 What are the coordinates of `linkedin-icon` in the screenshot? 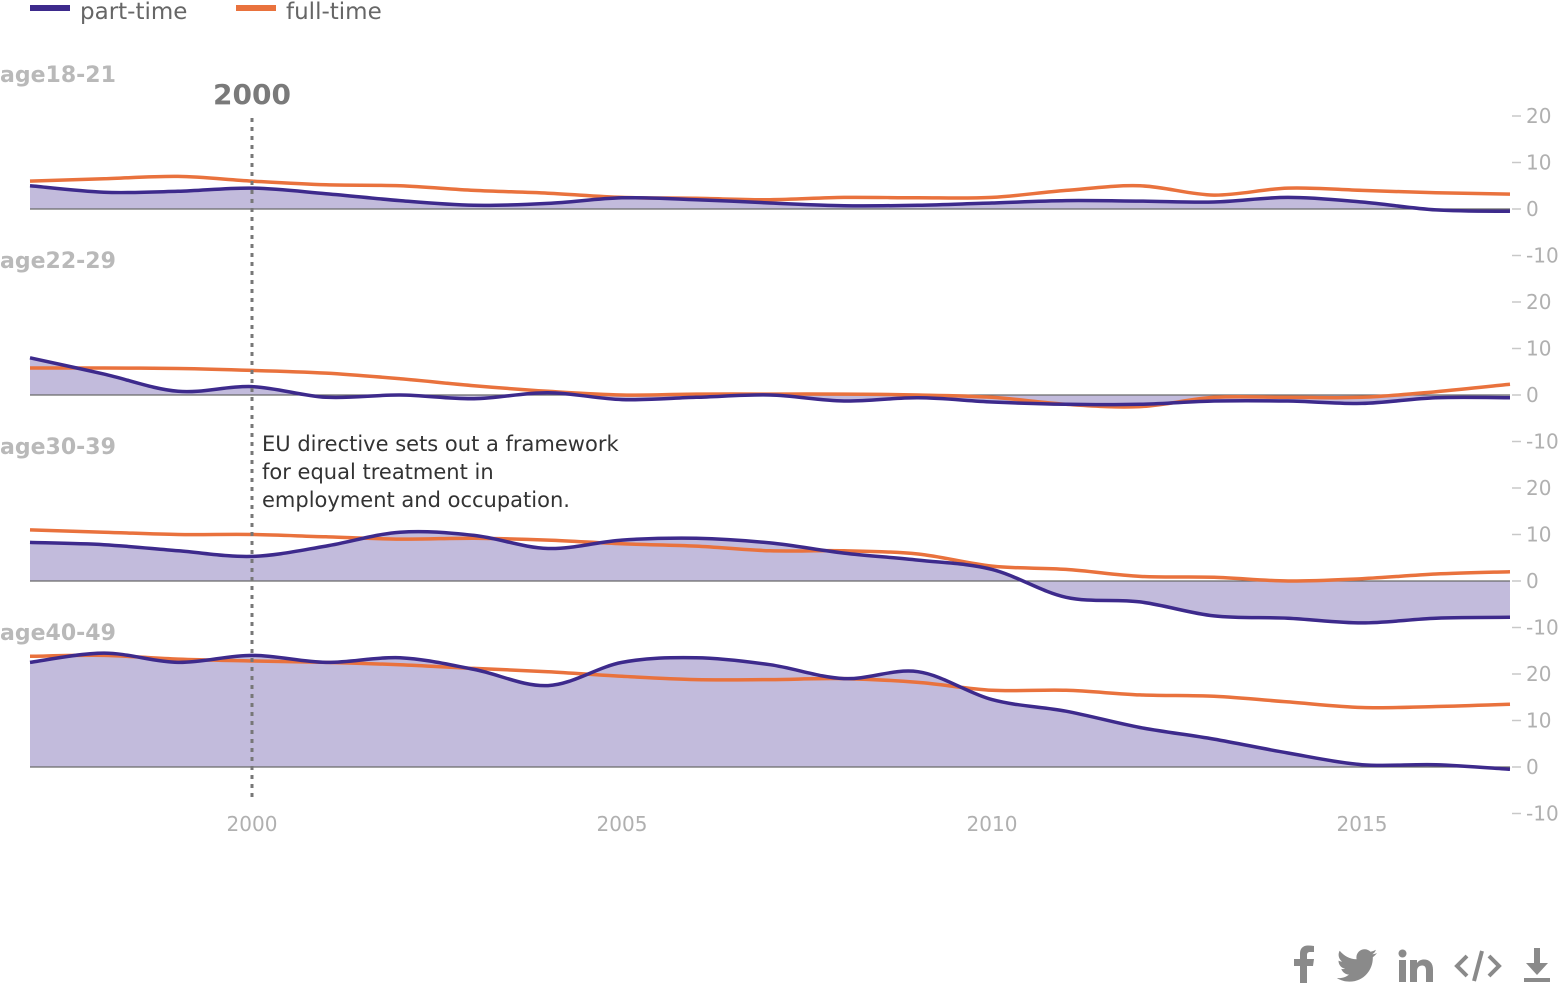 It's located at (1416, 966).